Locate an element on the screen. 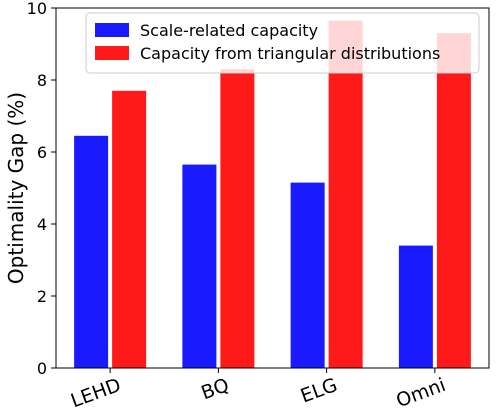 The width and height of the screenshot is (498, 415). x-tick-label-omni: Omni is located at coordinates (420, 393).